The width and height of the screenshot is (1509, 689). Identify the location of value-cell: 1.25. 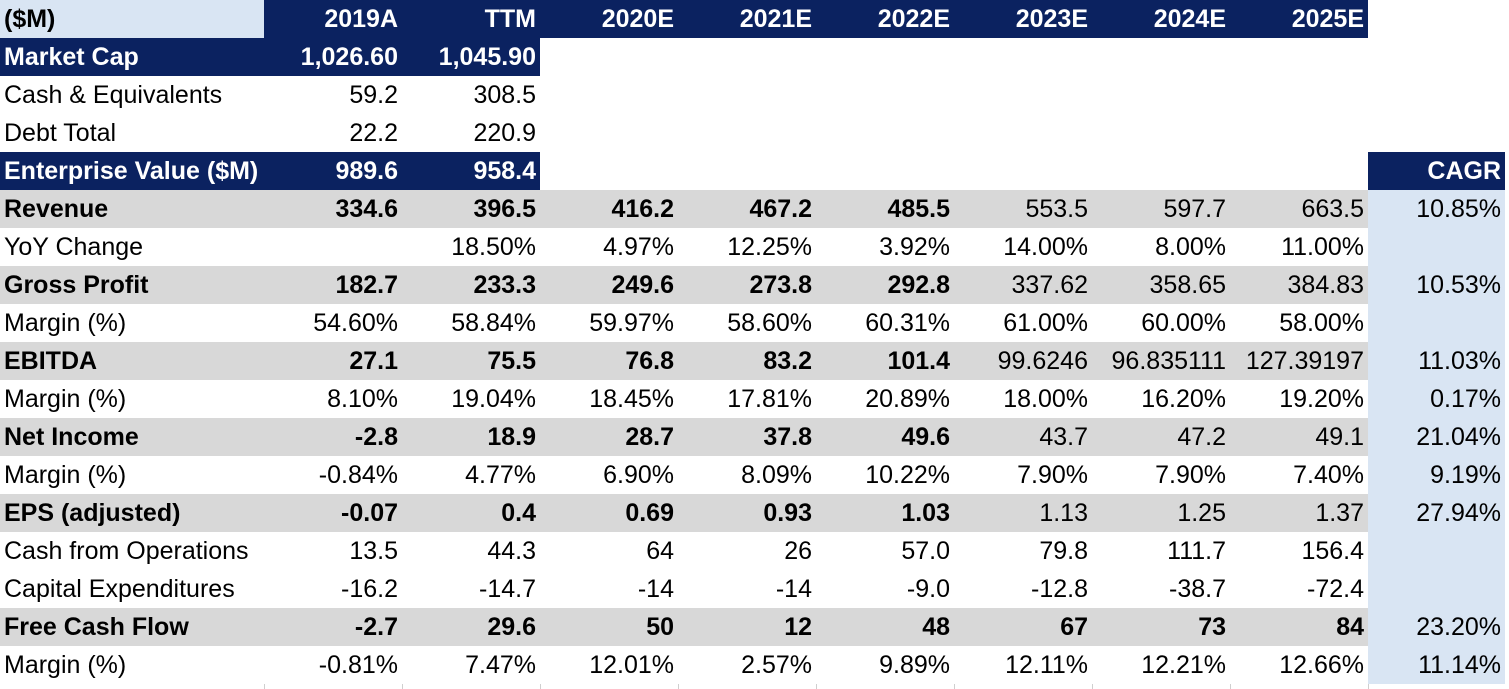
(1161, 513).